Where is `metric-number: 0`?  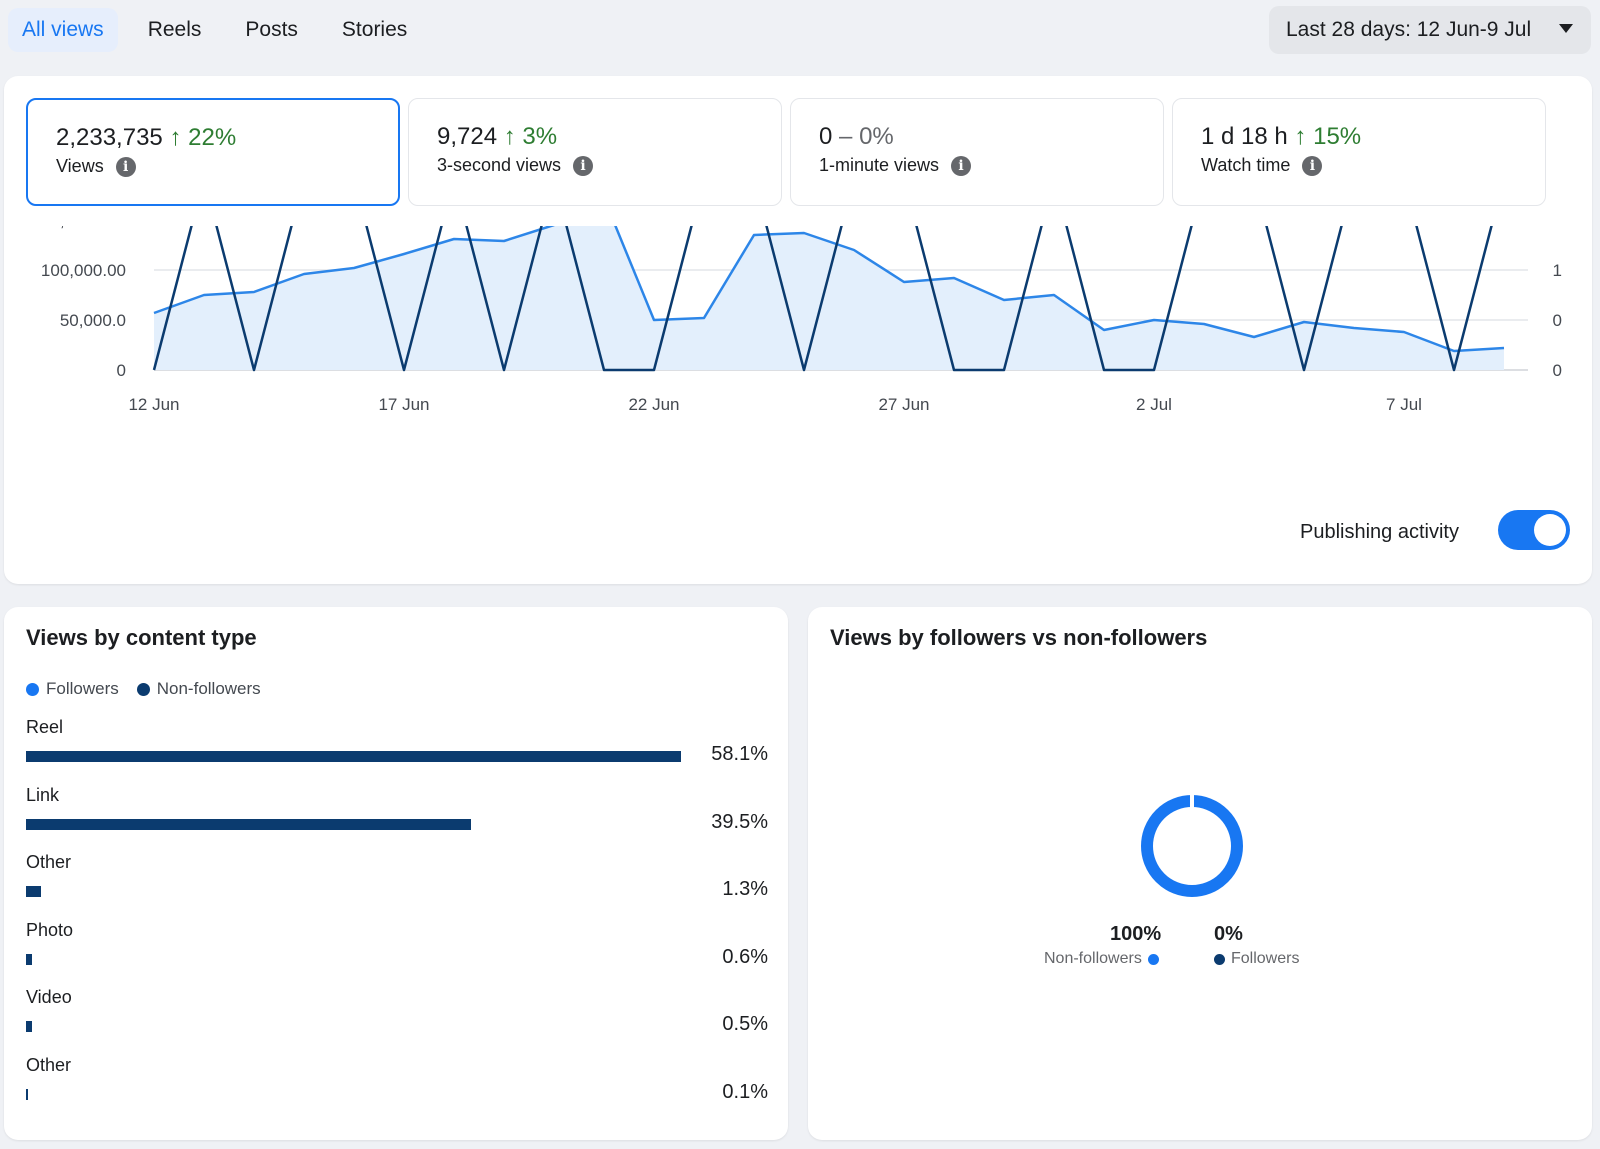
metric-number: 0 is located at coordinates (826, 136).